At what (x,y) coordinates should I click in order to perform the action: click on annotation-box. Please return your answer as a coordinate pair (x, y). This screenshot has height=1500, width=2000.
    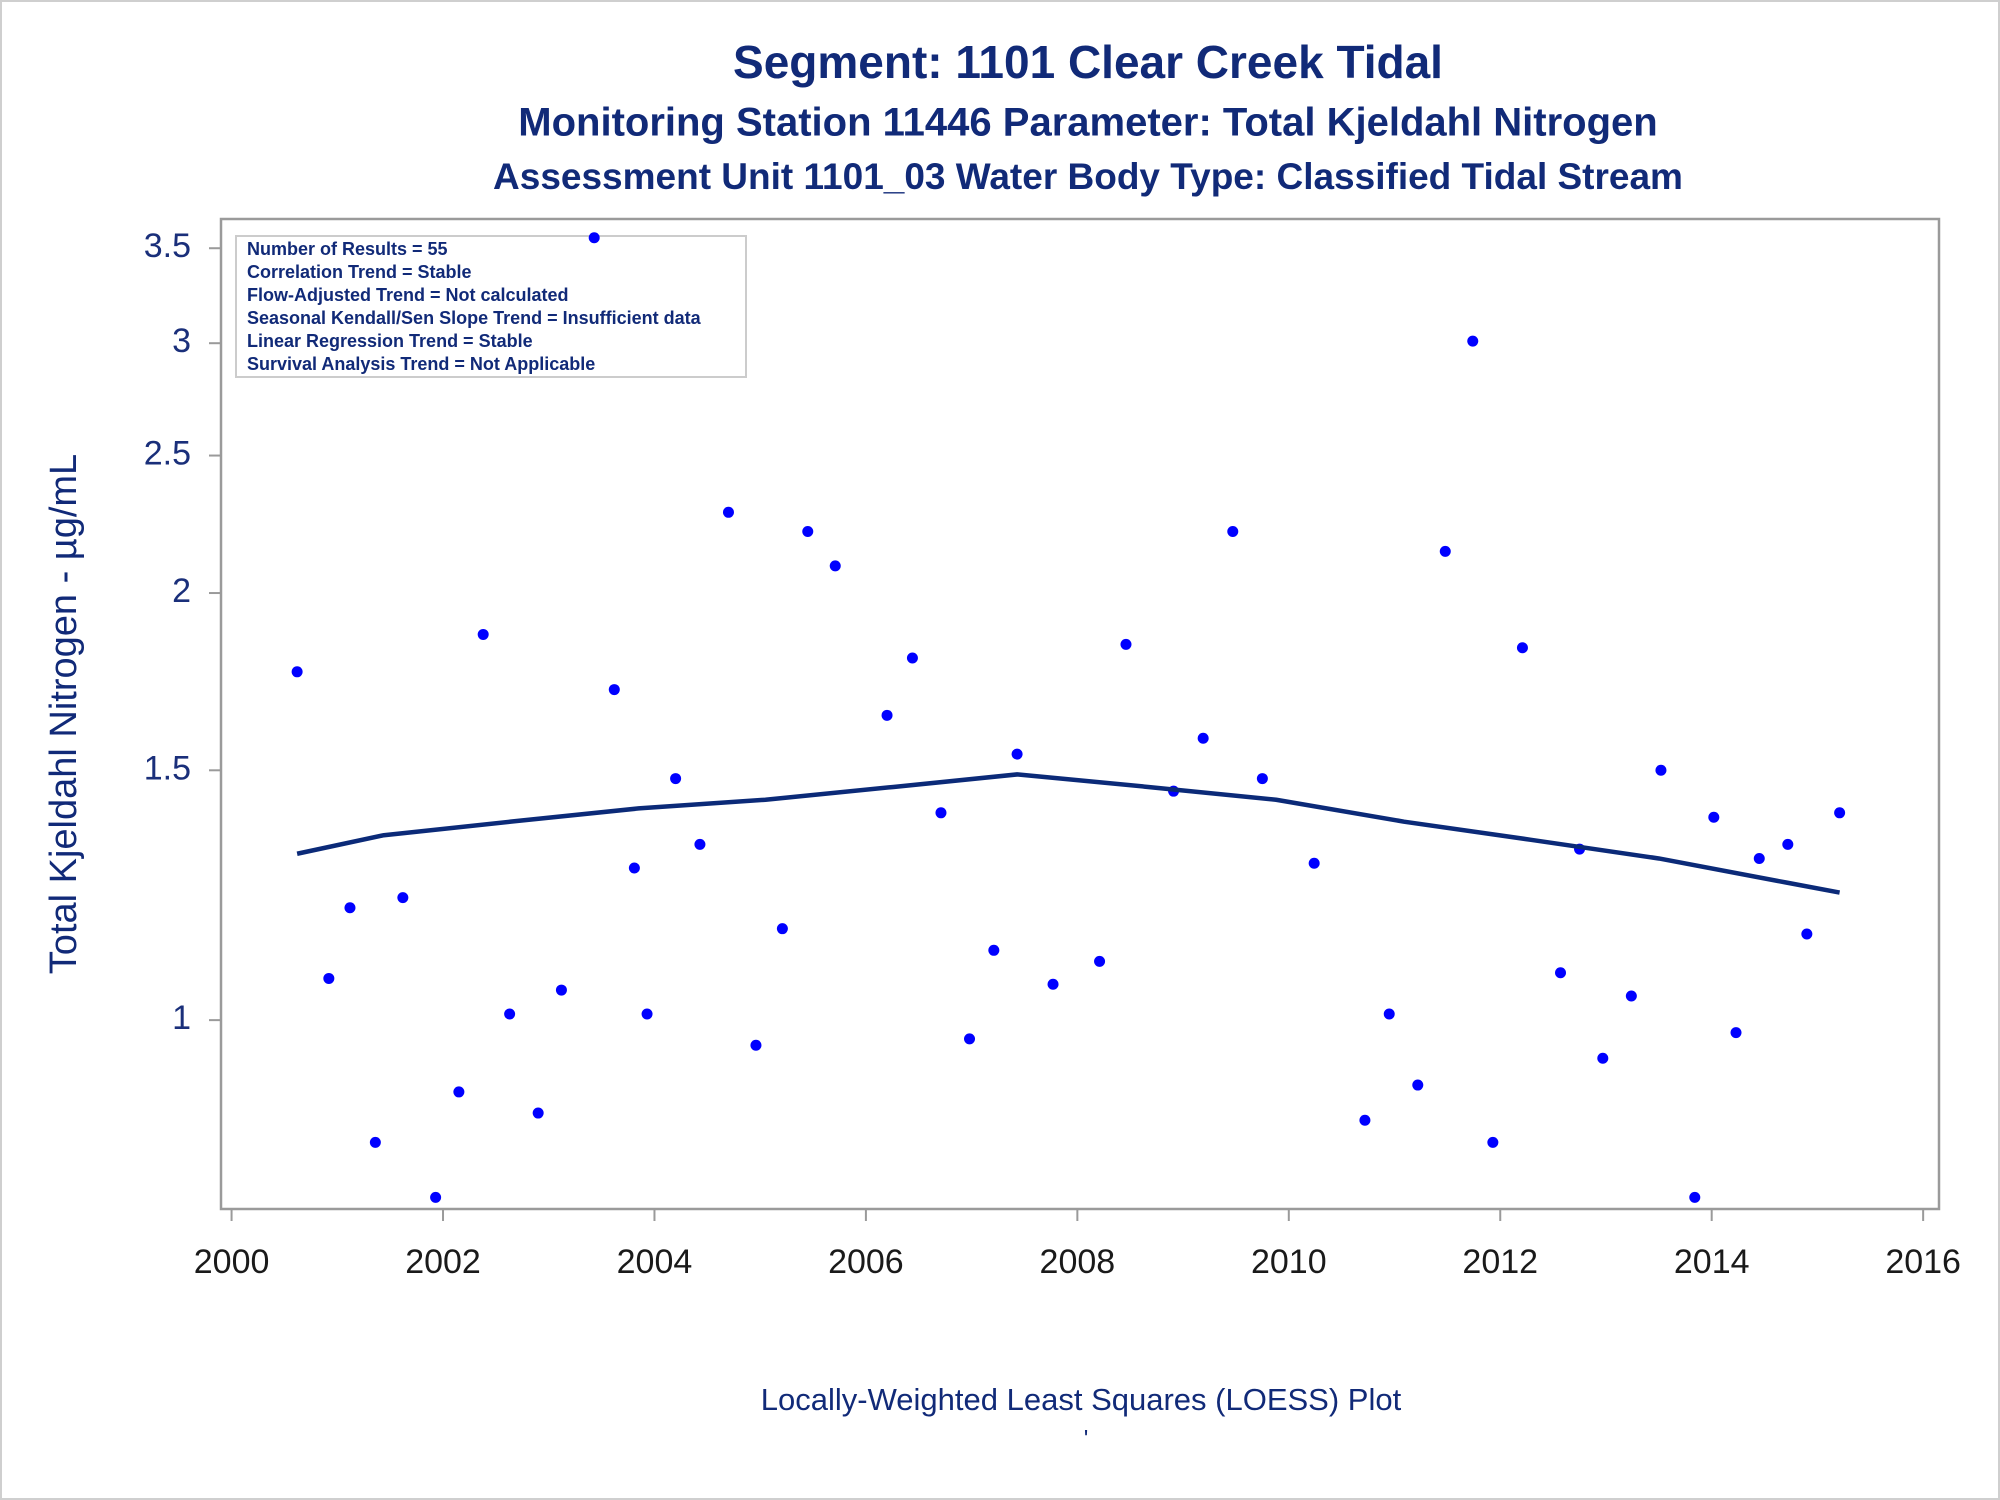
    Looking at the image, I should click on (491, 306).